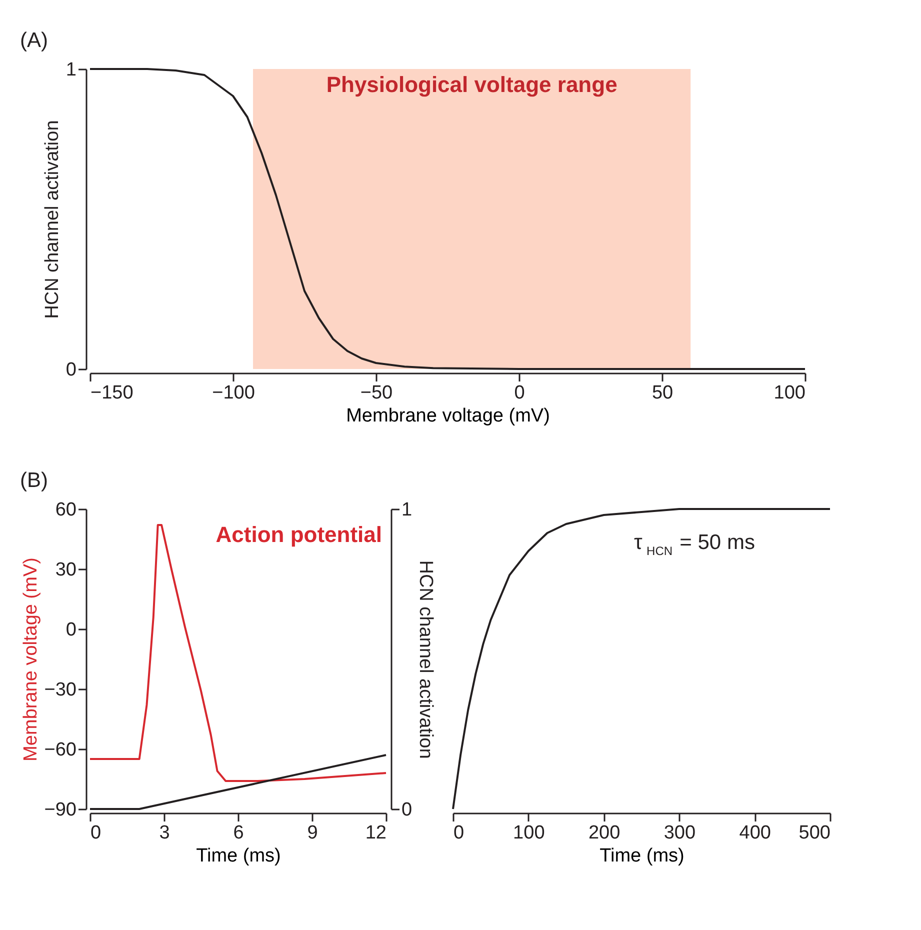 The width and height of the screenshot is (921, 930). Describe the element at coordinates (680, 833) in the screenshot. I see `x-tick-label: 300` at that location.